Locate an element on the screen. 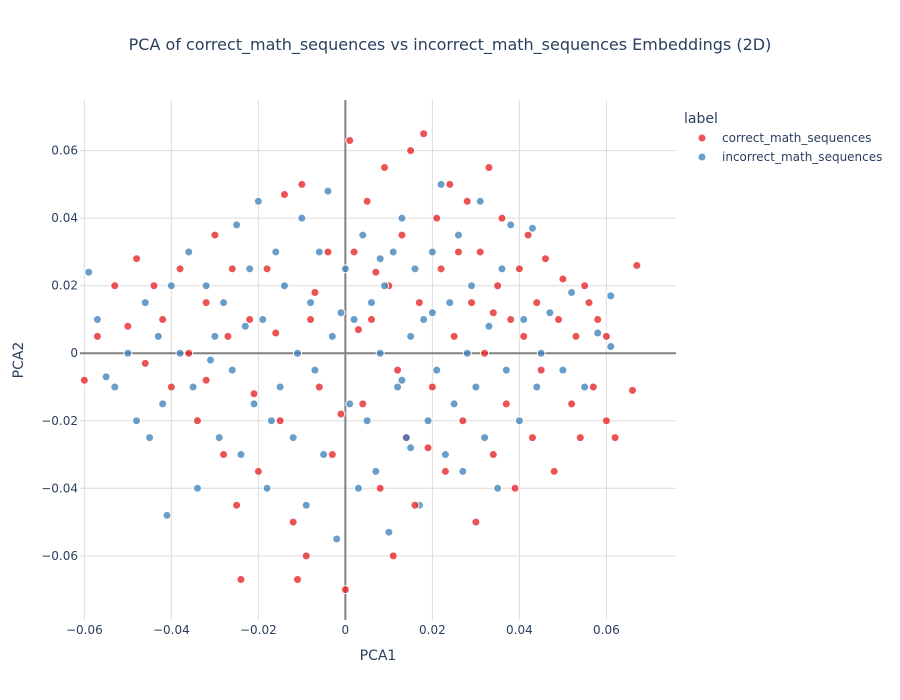  legend-item-incorrect: incorrect_math_sequences is located at coordinates (789, 157).